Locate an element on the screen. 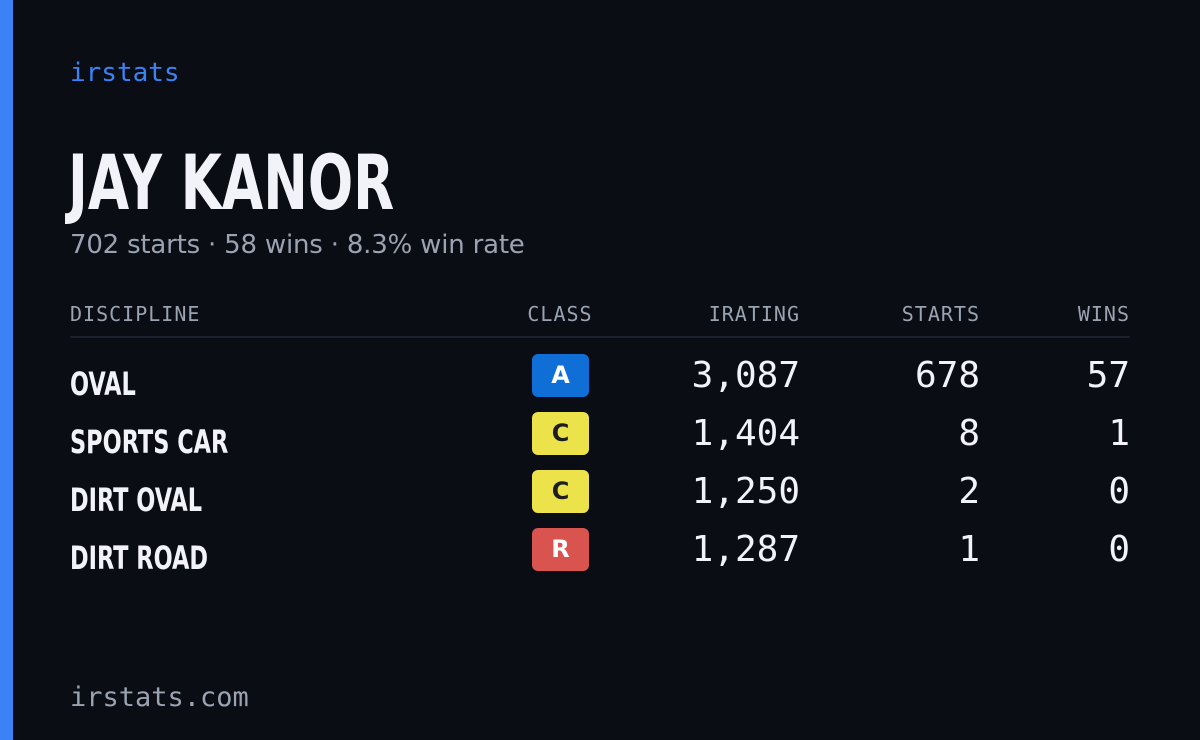 This screenshot has width=1200, height=740. starts-value: 1 is located at coordinates (969, 549).